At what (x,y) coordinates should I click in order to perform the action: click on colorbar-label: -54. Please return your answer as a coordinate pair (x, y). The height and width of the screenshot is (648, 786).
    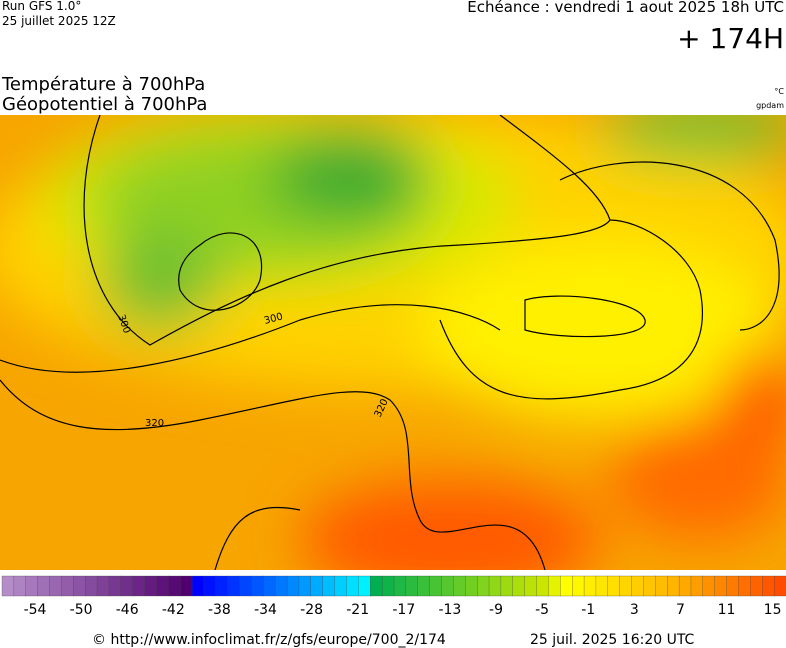
    Looking at the image, I should click on (35, 610).